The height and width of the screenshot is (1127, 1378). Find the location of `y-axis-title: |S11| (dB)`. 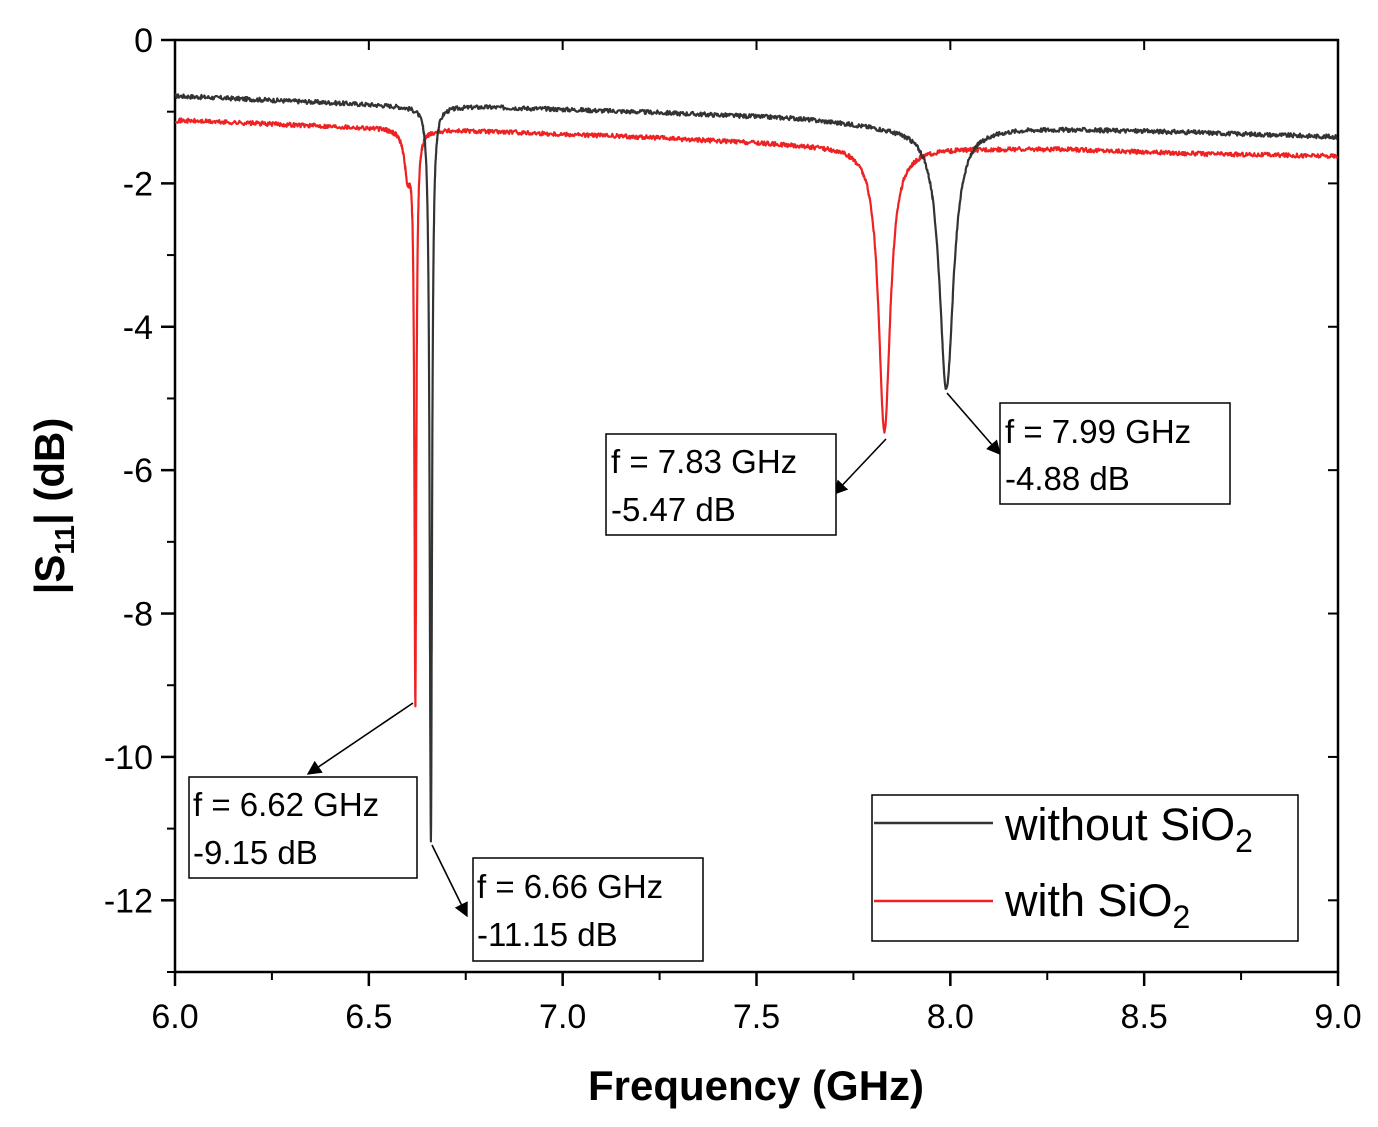

y-axis-title: |S11| (dB) is located at coordinates (53, 506).